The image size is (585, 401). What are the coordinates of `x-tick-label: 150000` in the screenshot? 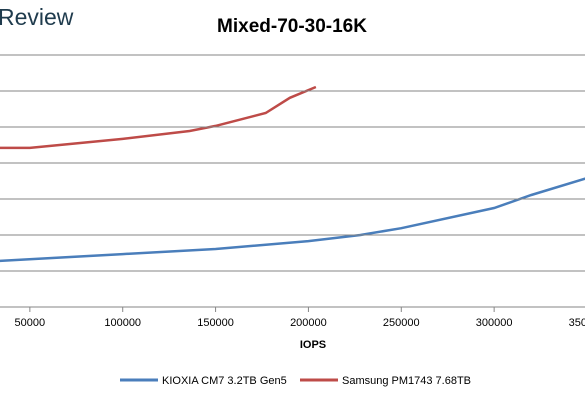 It's located at (215, 323).